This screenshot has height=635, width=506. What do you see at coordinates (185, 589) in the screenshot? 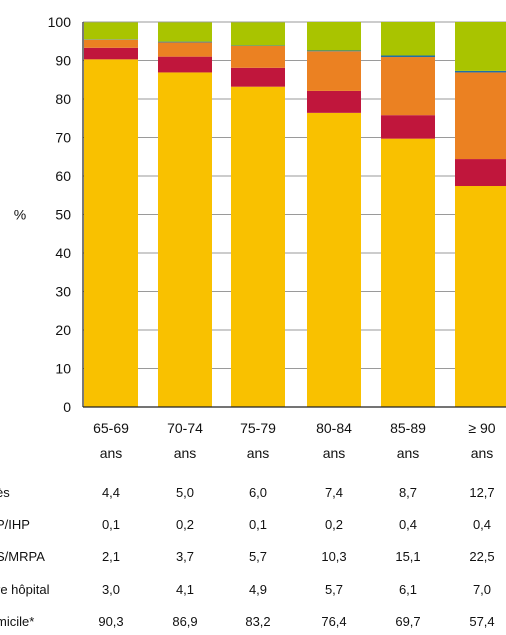
I see `table-cell-autre_hopital-1: 4,1` at bounding box center [185, 589].